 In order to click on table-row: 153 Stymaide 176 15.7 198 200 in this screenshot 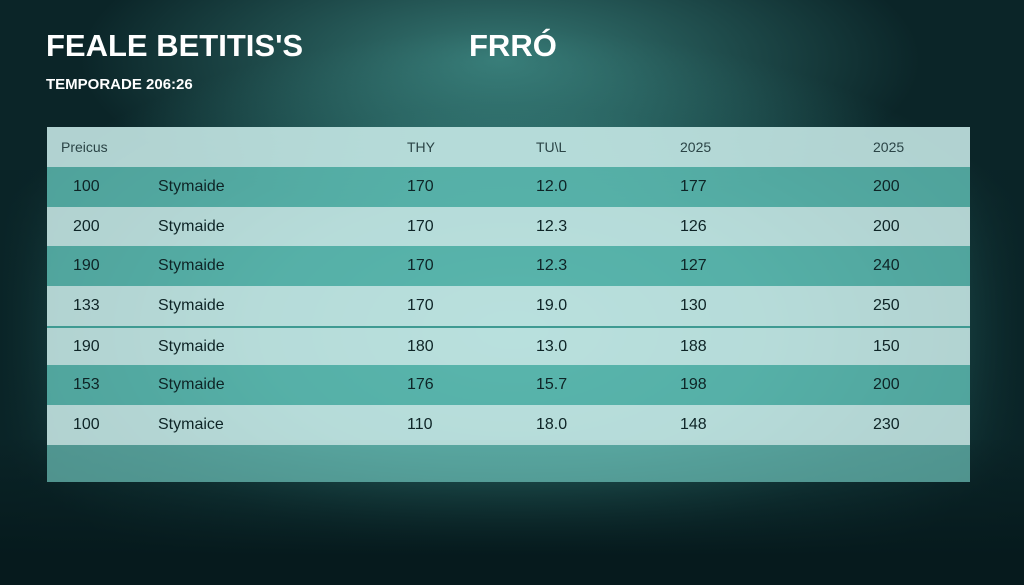, I will do `click(508, 385)`.